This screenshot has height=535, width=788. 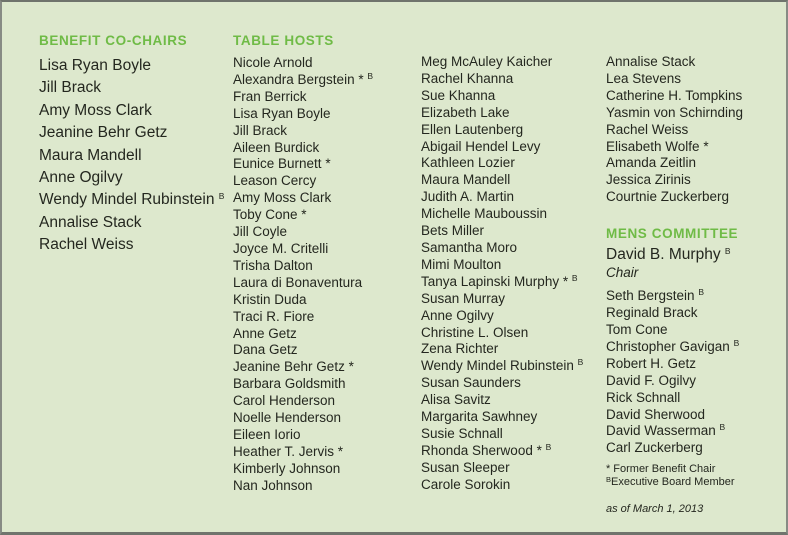 I want to click on list-item: David Sherwood, so click(x=656, y=414).